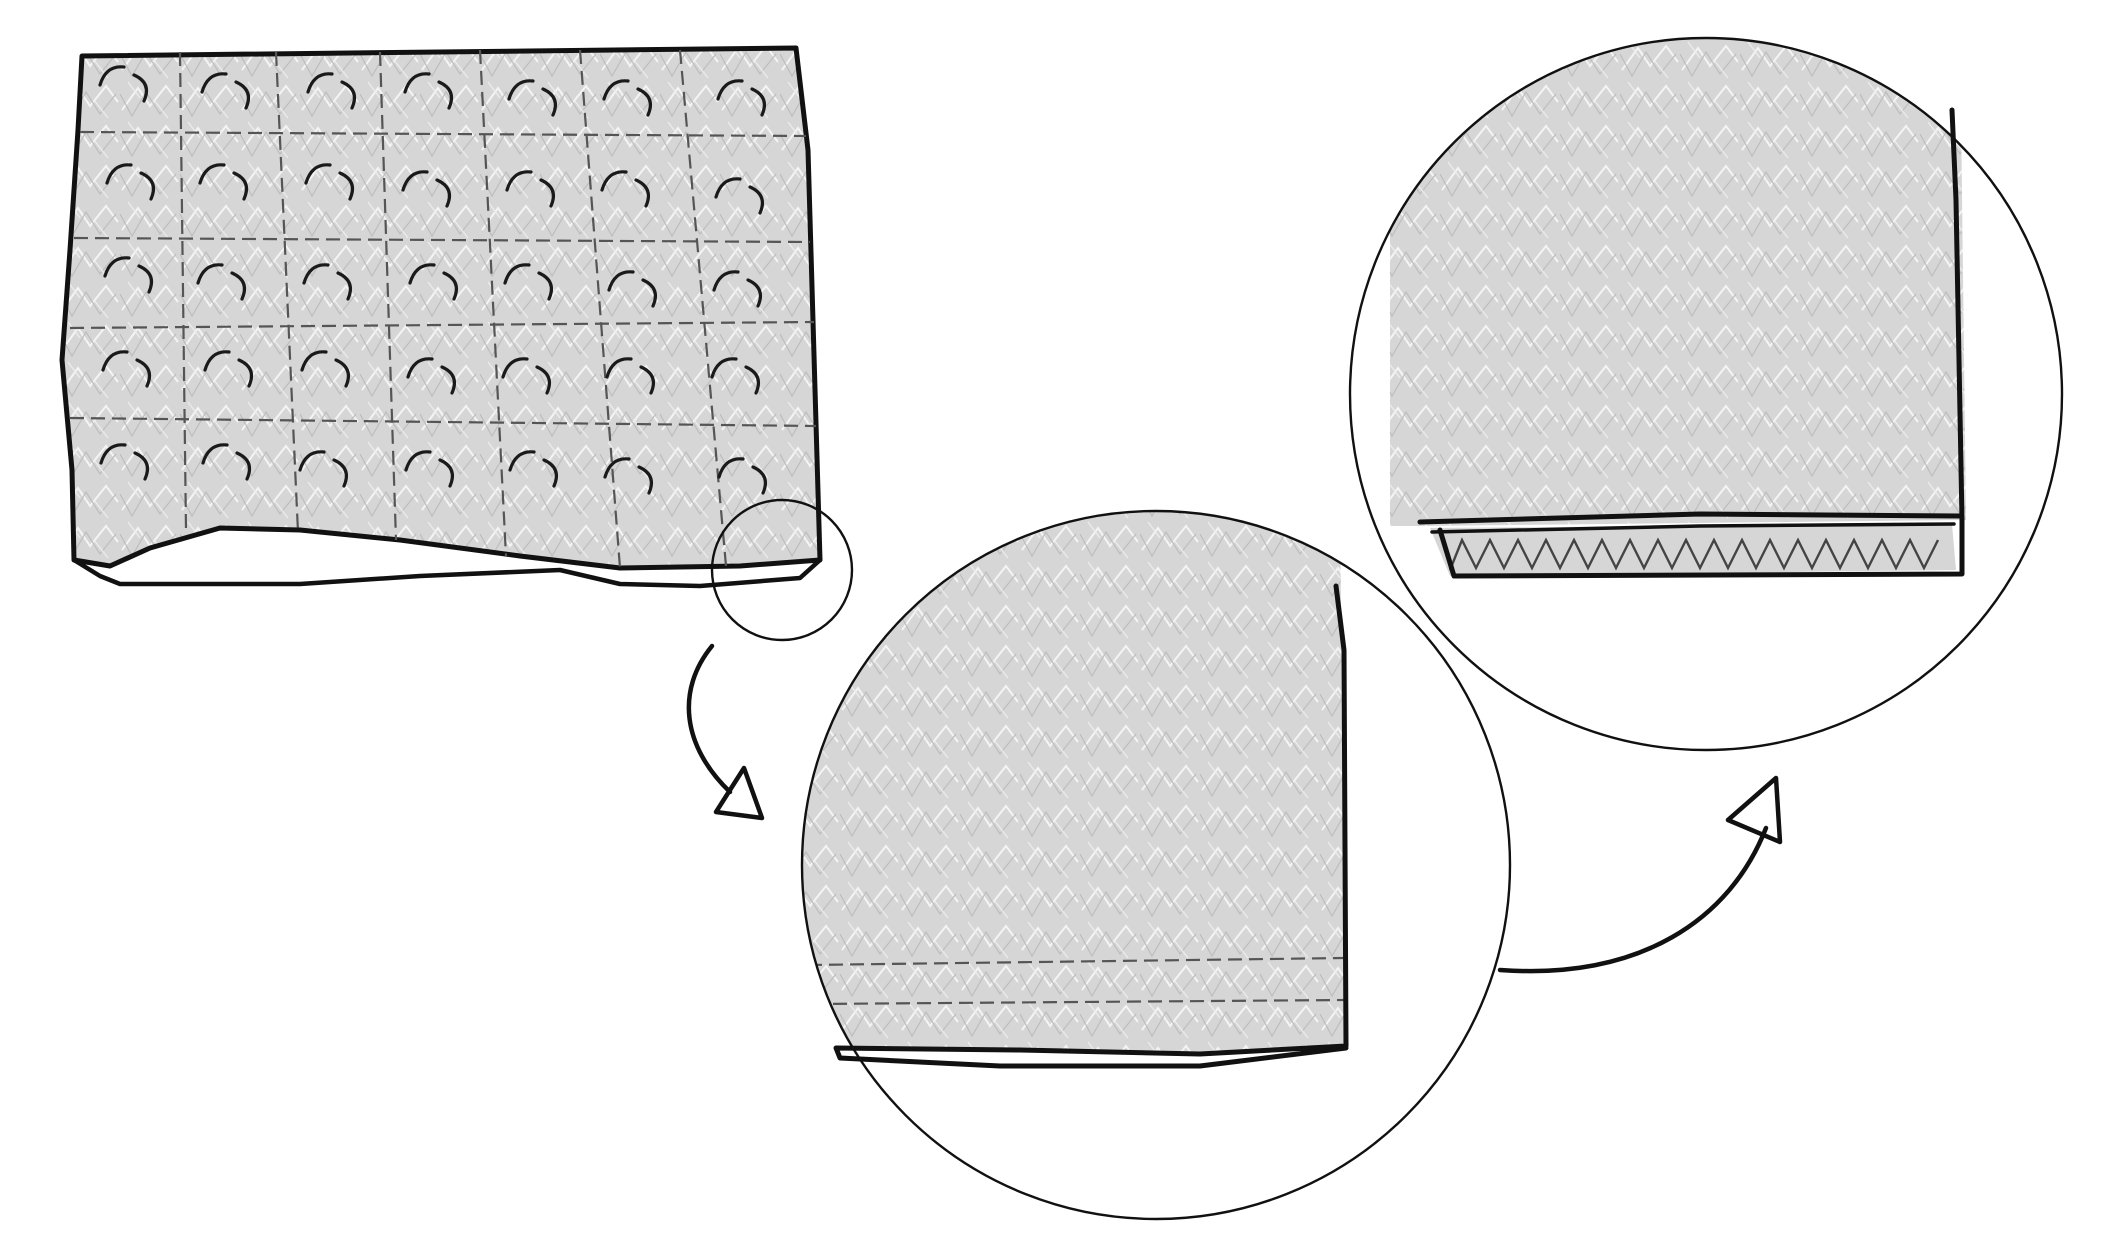 The width and height of the screenshot is (2120, 1240). Describe the element at coordinates (703, 308) in the screenshot. I see `stitch-line-v6` at that location.